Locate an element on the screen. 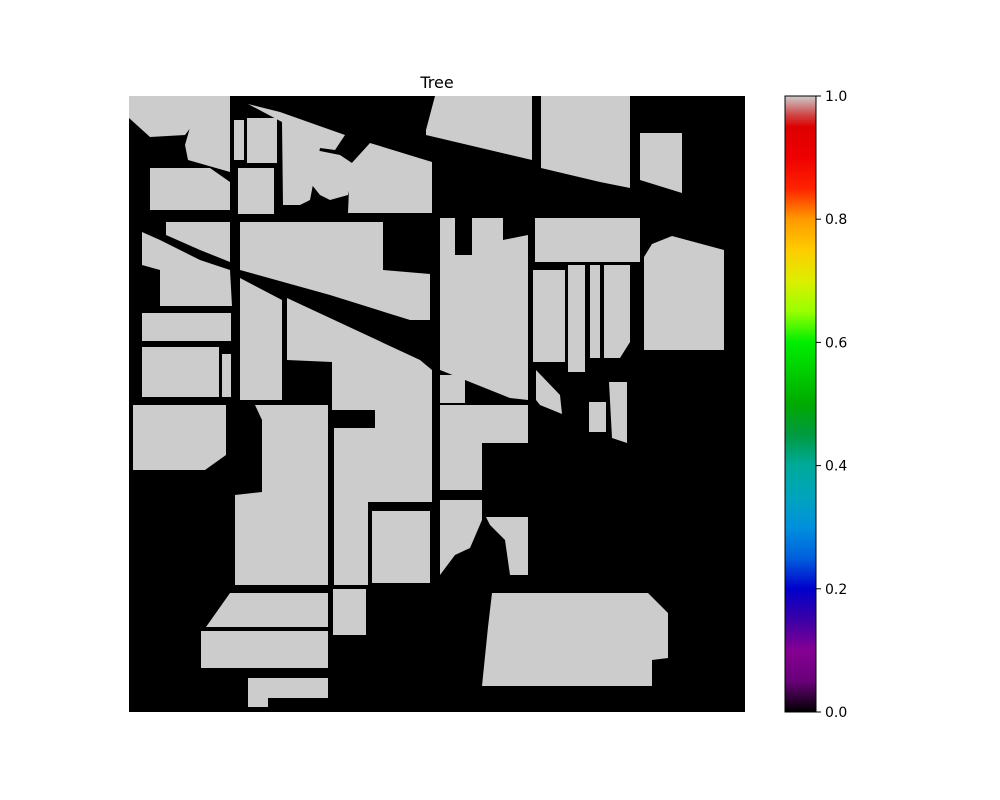 The image size is (1000, 800). colorbar-tick-label: 1.0 is located at coordinates (836, 97).